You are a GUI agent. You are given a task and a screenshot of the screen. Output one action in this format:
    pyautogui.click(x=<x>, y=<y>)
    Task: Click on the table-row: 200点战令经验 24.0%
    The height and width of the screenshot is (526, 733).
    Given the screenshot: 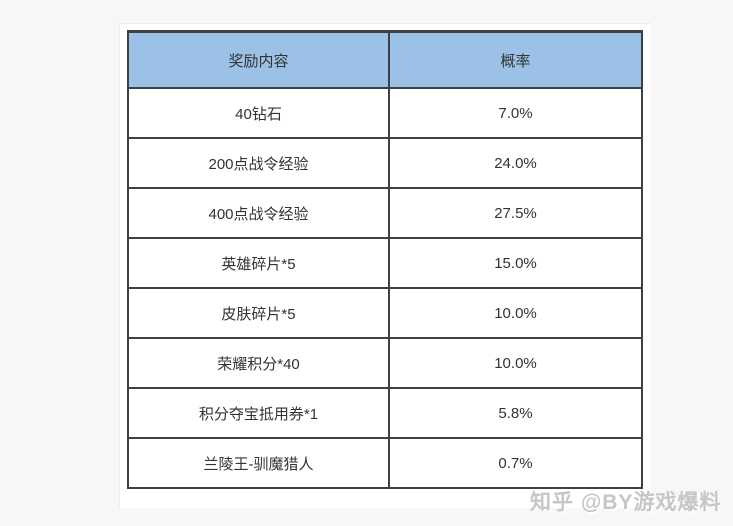 What is the action you would take?
    pyautogui.click(x=385, y=163)
    